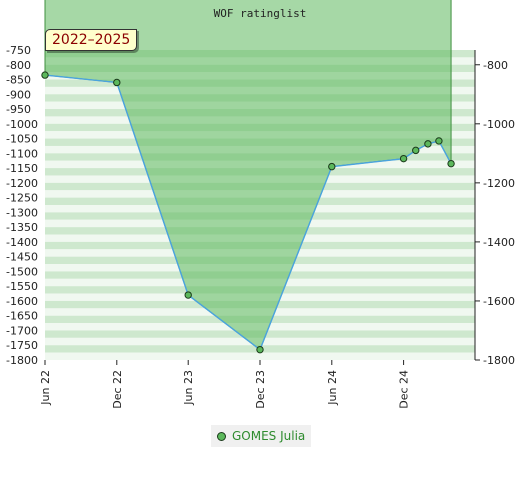 This screenshot has height=480, width=520. What do you see at coordinates (499, 124) in the screenshot?
I see `y-right-tick-label: -1000` at bounding box center [499, 124].